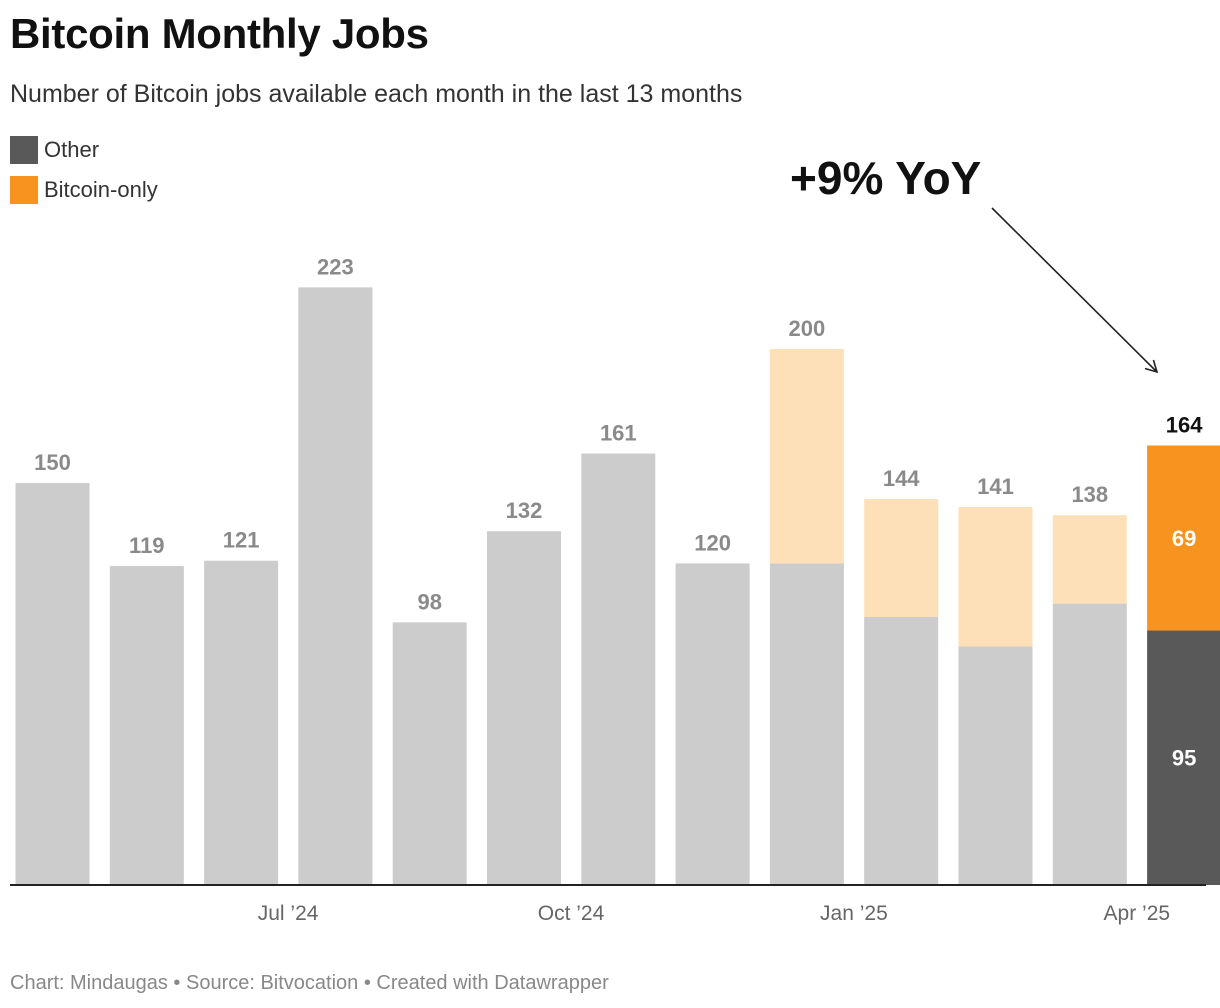 This screenshot has width=1220, height=1008. Describe the element at coordinates (995, 486) in the screenshot. I see `total-label-10: 141` at that location.